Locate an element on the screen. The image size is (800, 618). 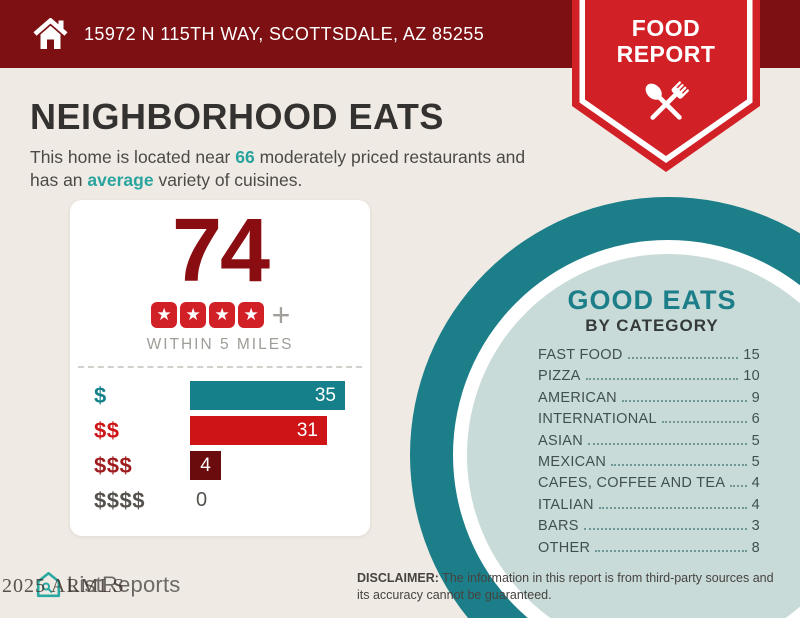
category-label: INTERNATIONAL is located at coordinates (597, 419).